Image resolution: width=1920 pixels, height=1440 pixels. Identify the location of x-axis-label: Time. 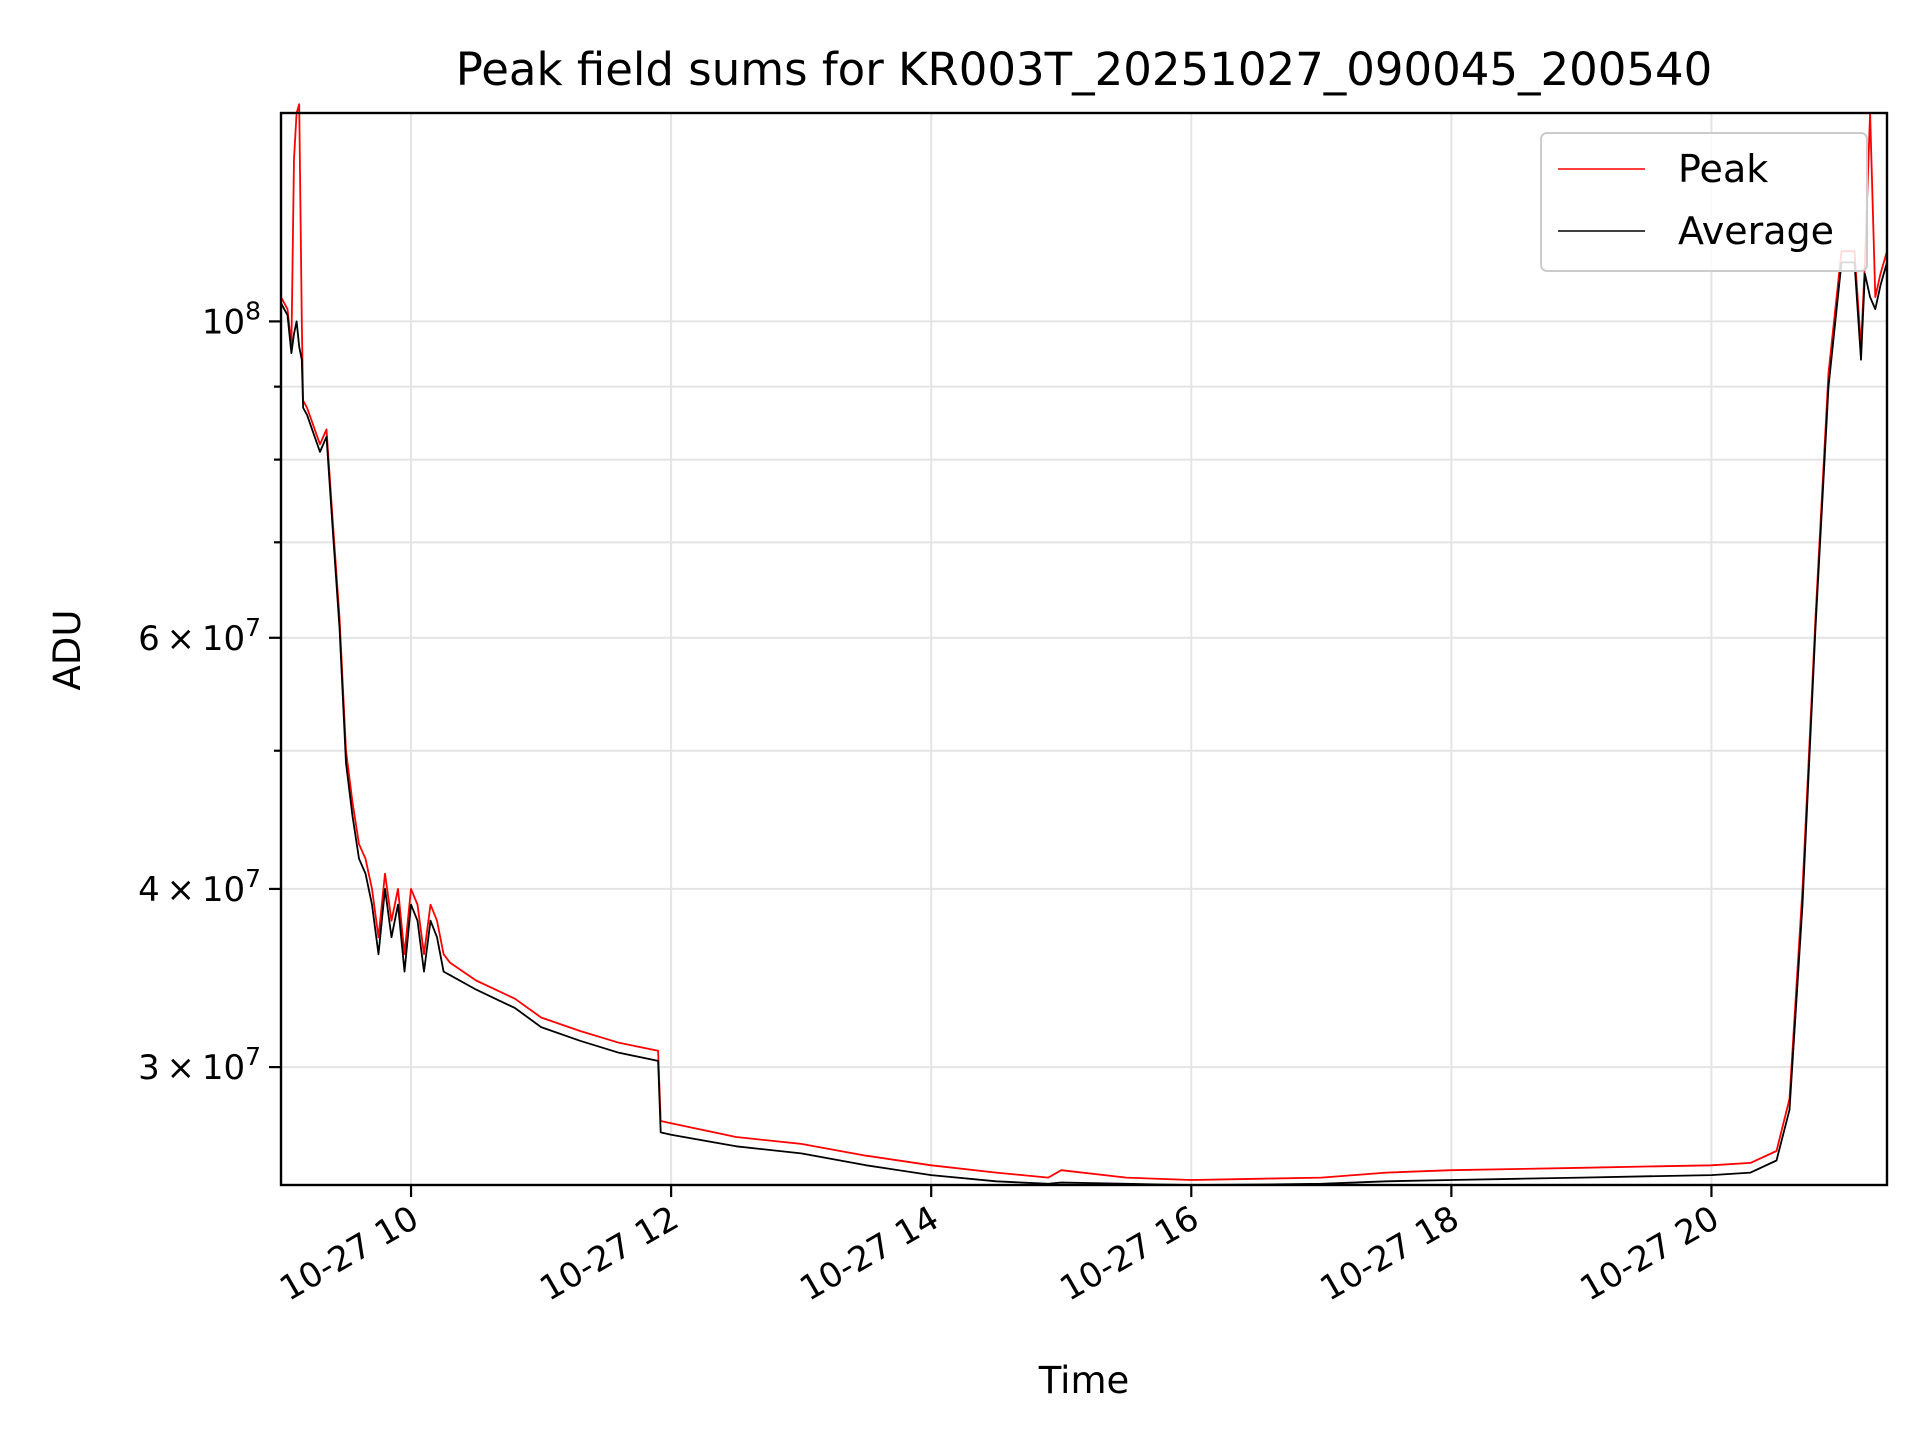
(1084, 1380).